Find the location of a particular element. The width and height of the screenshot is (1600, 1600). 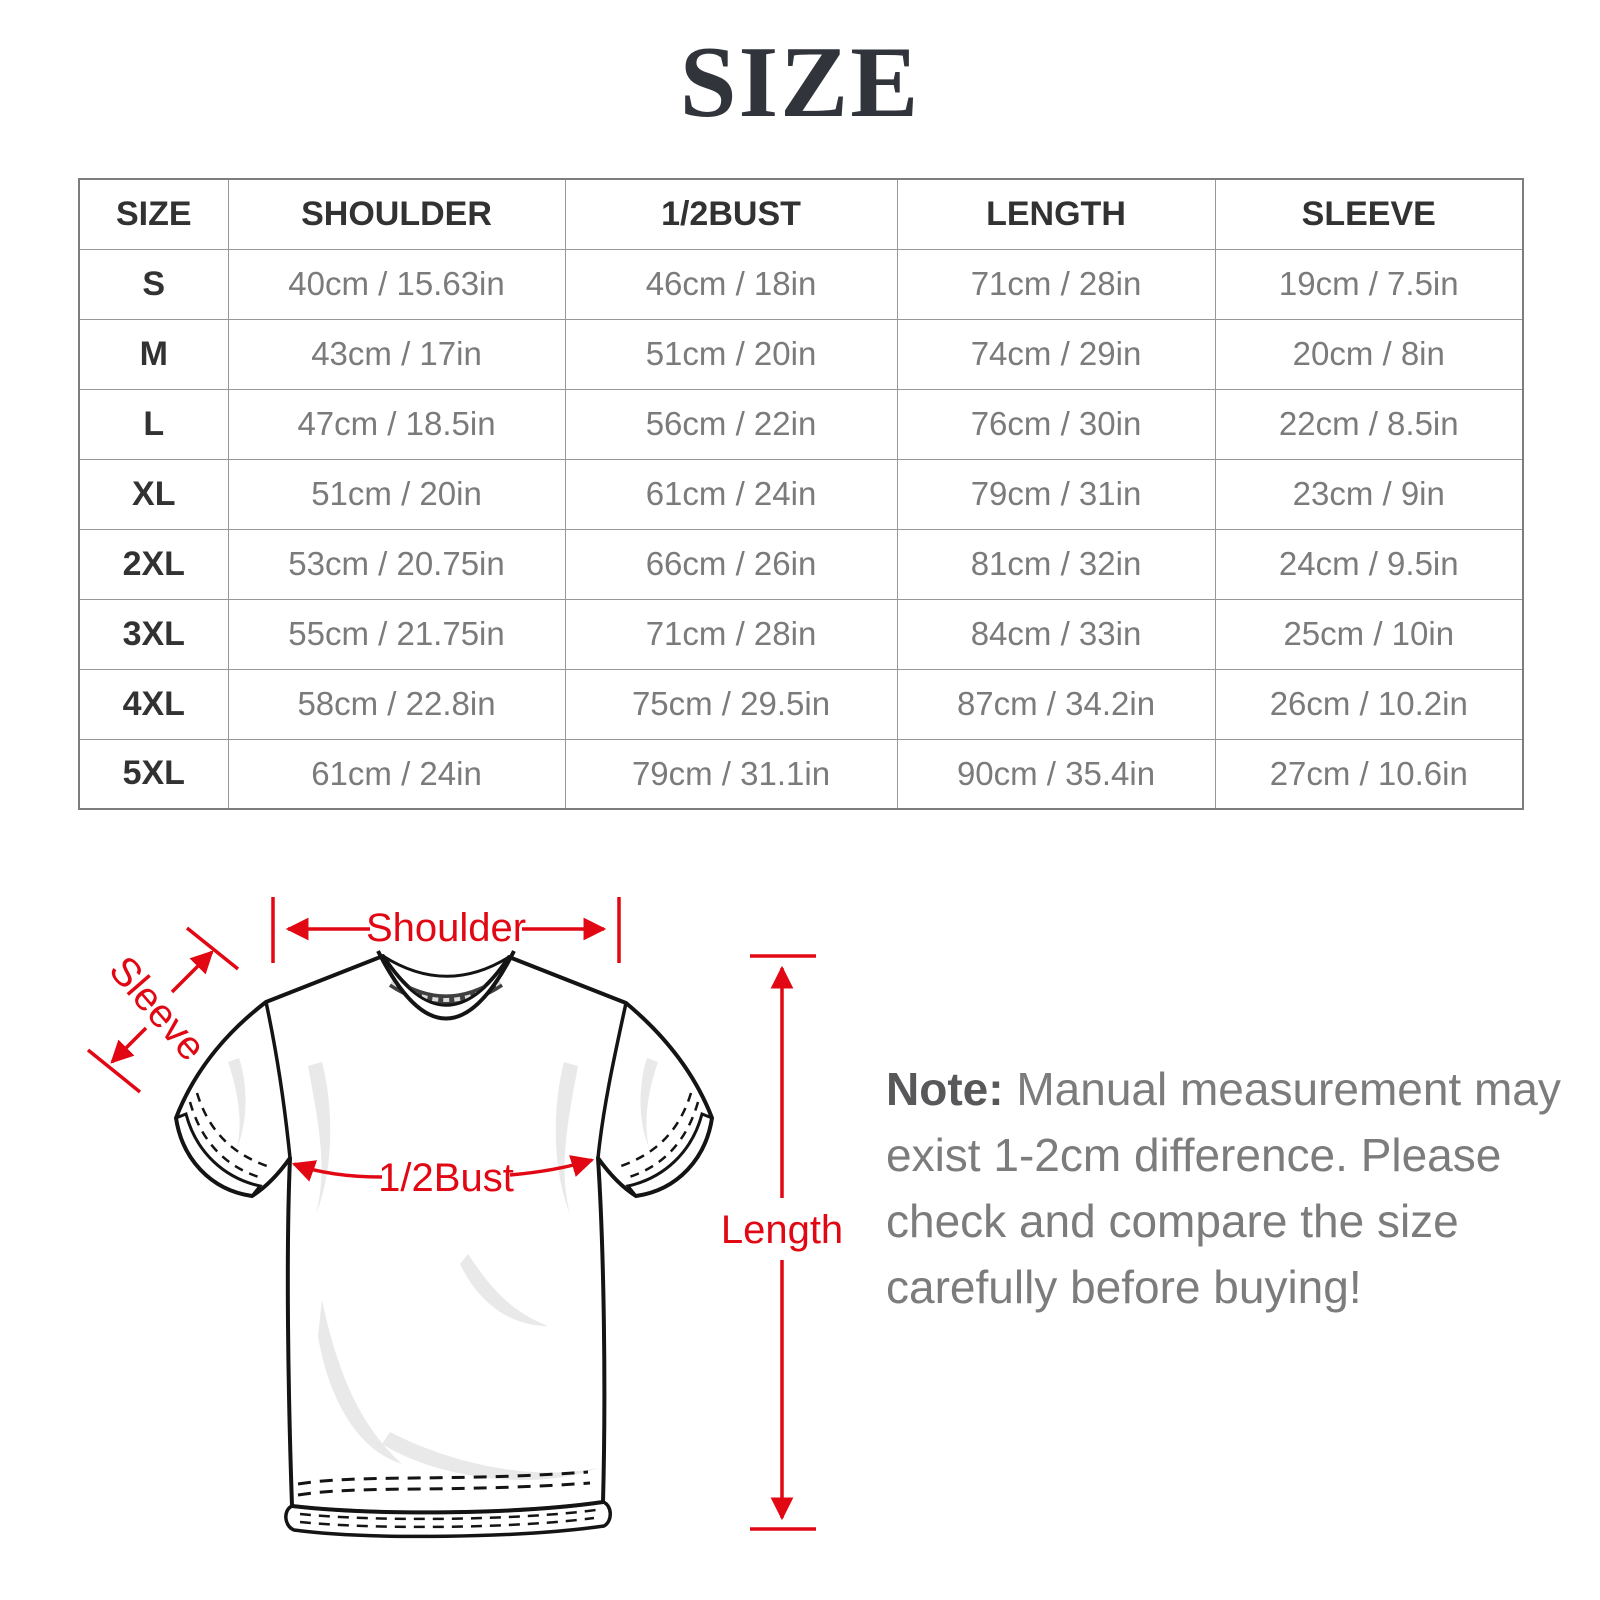

value-cell: 27cm / 10.6in is located at coordinates (1369, 774).